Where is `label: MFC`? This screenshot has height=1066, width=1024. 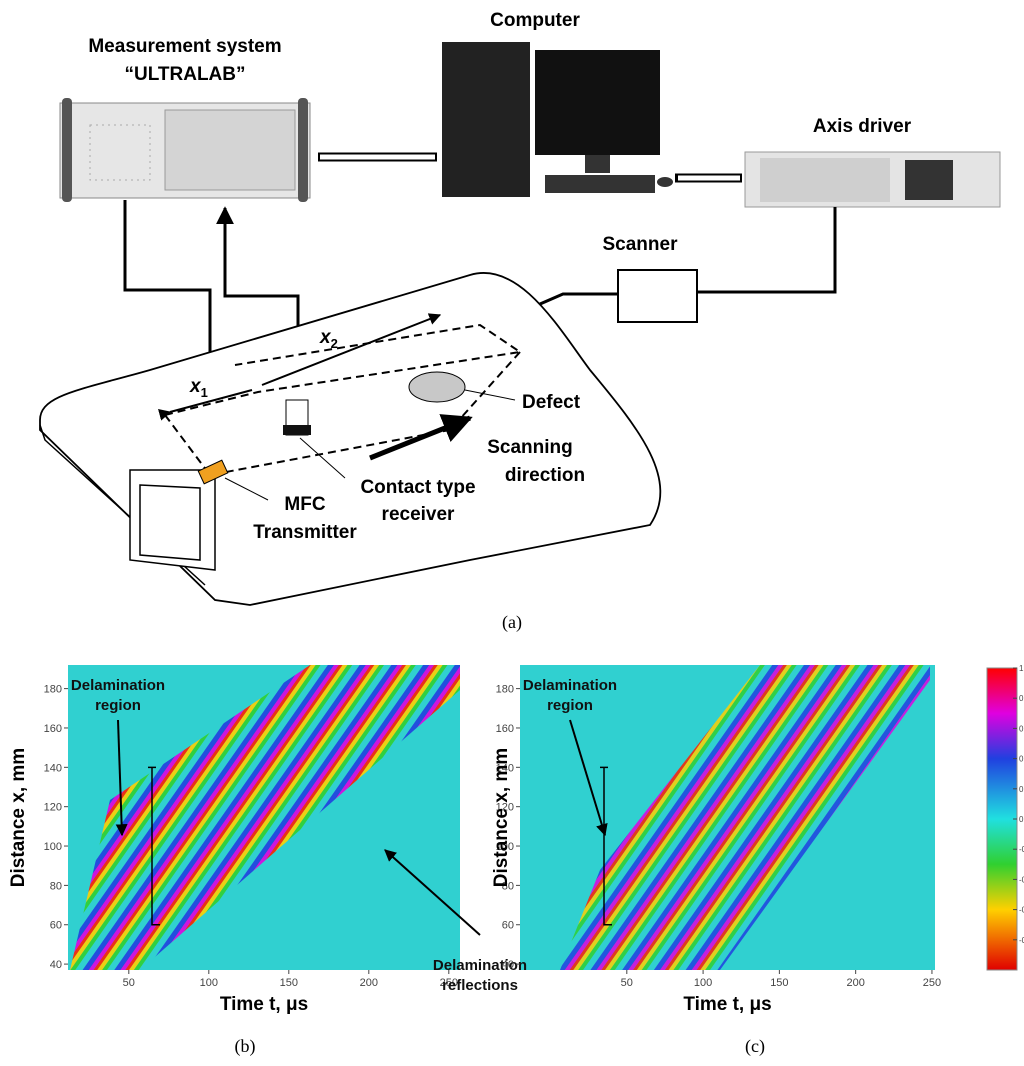
label: MFC is located at coordinates (304, 504).